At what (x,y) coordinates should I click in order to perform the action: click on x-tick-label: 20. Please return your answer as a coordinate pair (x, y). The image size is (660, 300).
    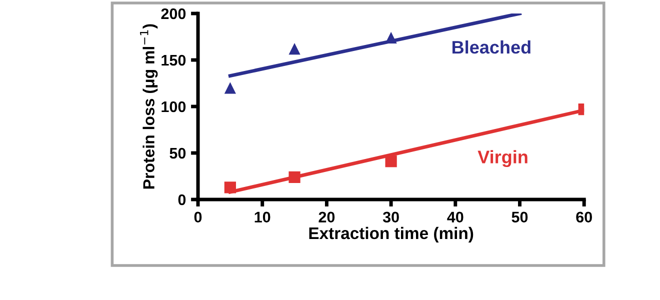
    Looking at the image, I should click on (326, 217).